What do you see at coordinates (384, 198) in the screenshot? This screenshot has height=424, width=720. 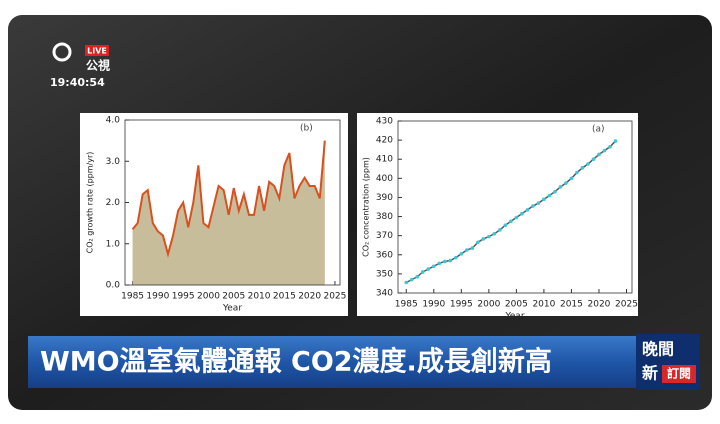 I see `y-tick-label: 390` at bounding box center [384, 198].